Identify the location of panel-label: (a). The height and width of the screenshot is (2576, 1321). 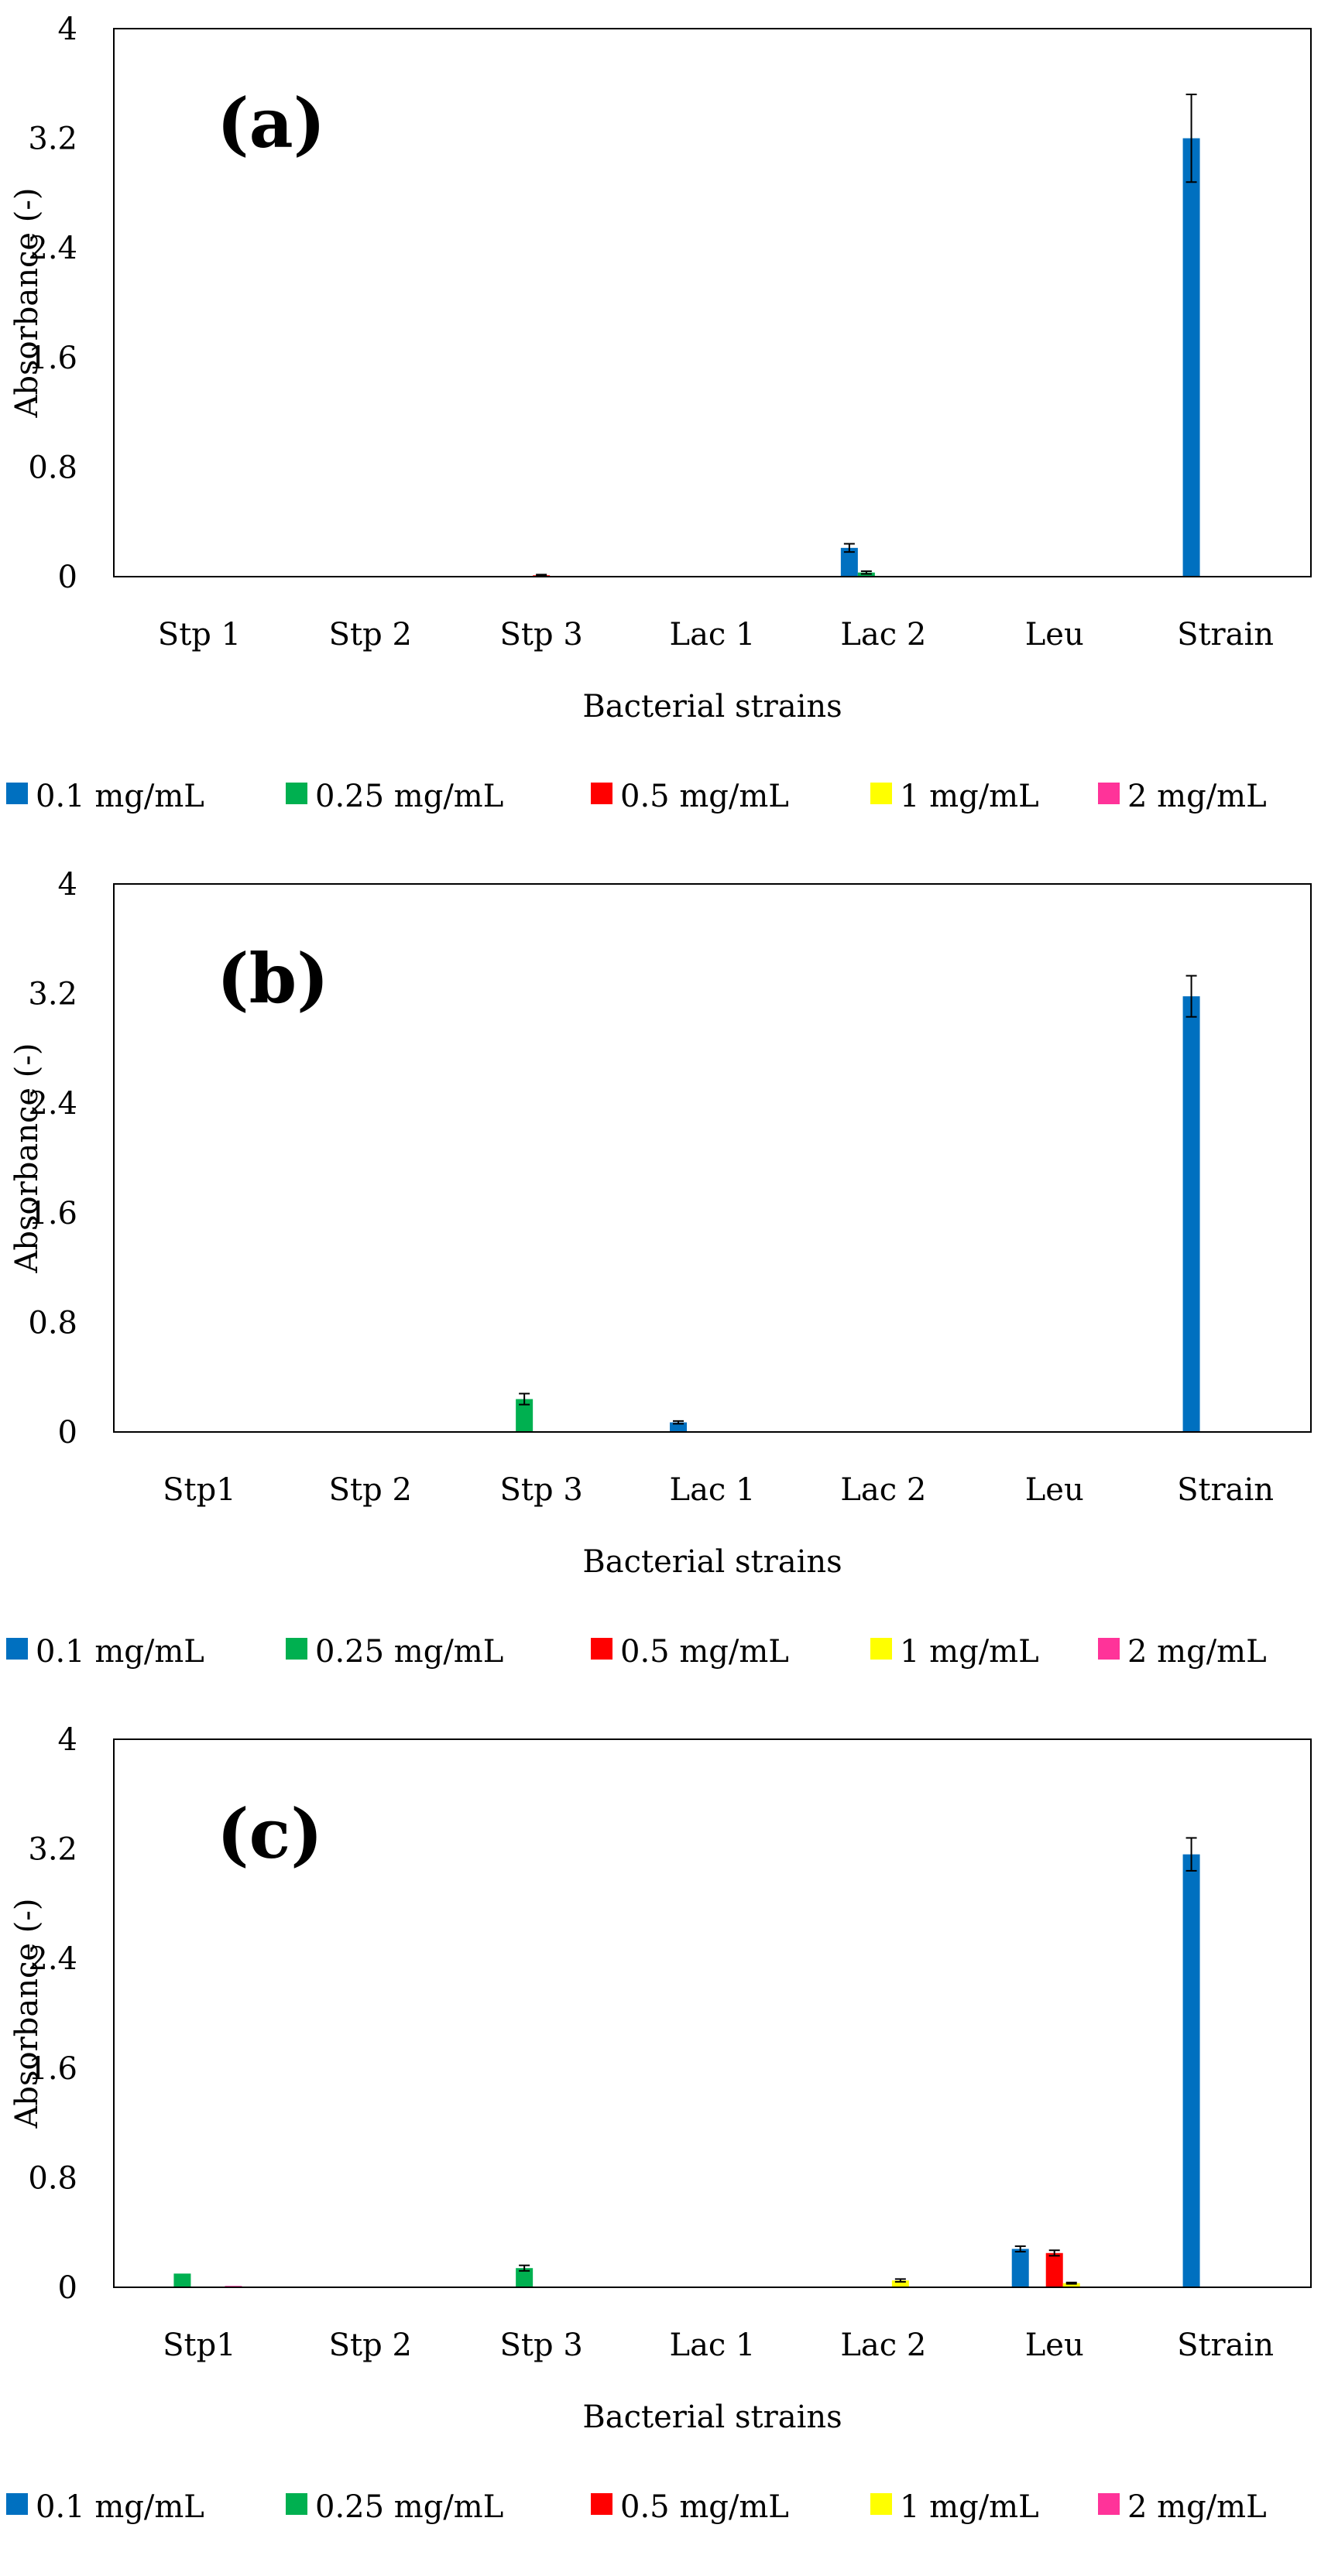
(271, 123).